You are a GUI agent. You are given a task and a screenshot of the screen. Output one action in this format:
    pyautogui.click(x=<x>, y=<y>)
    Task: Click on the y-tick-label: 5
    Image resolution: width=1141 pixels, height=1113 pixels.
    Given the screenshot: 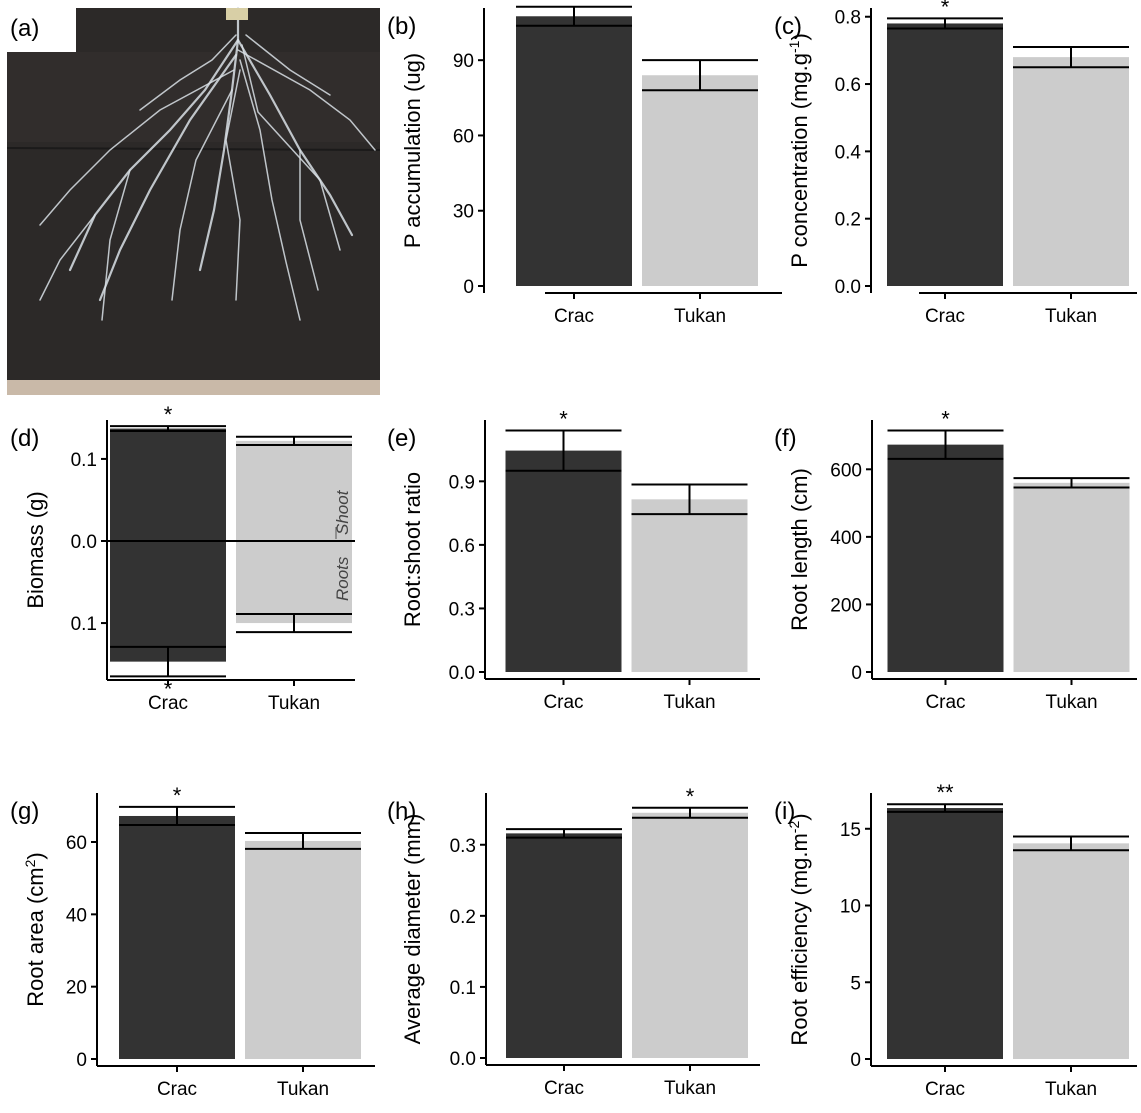 What is the action you would take?
    pyautogui.click(x=855, y=983)
    